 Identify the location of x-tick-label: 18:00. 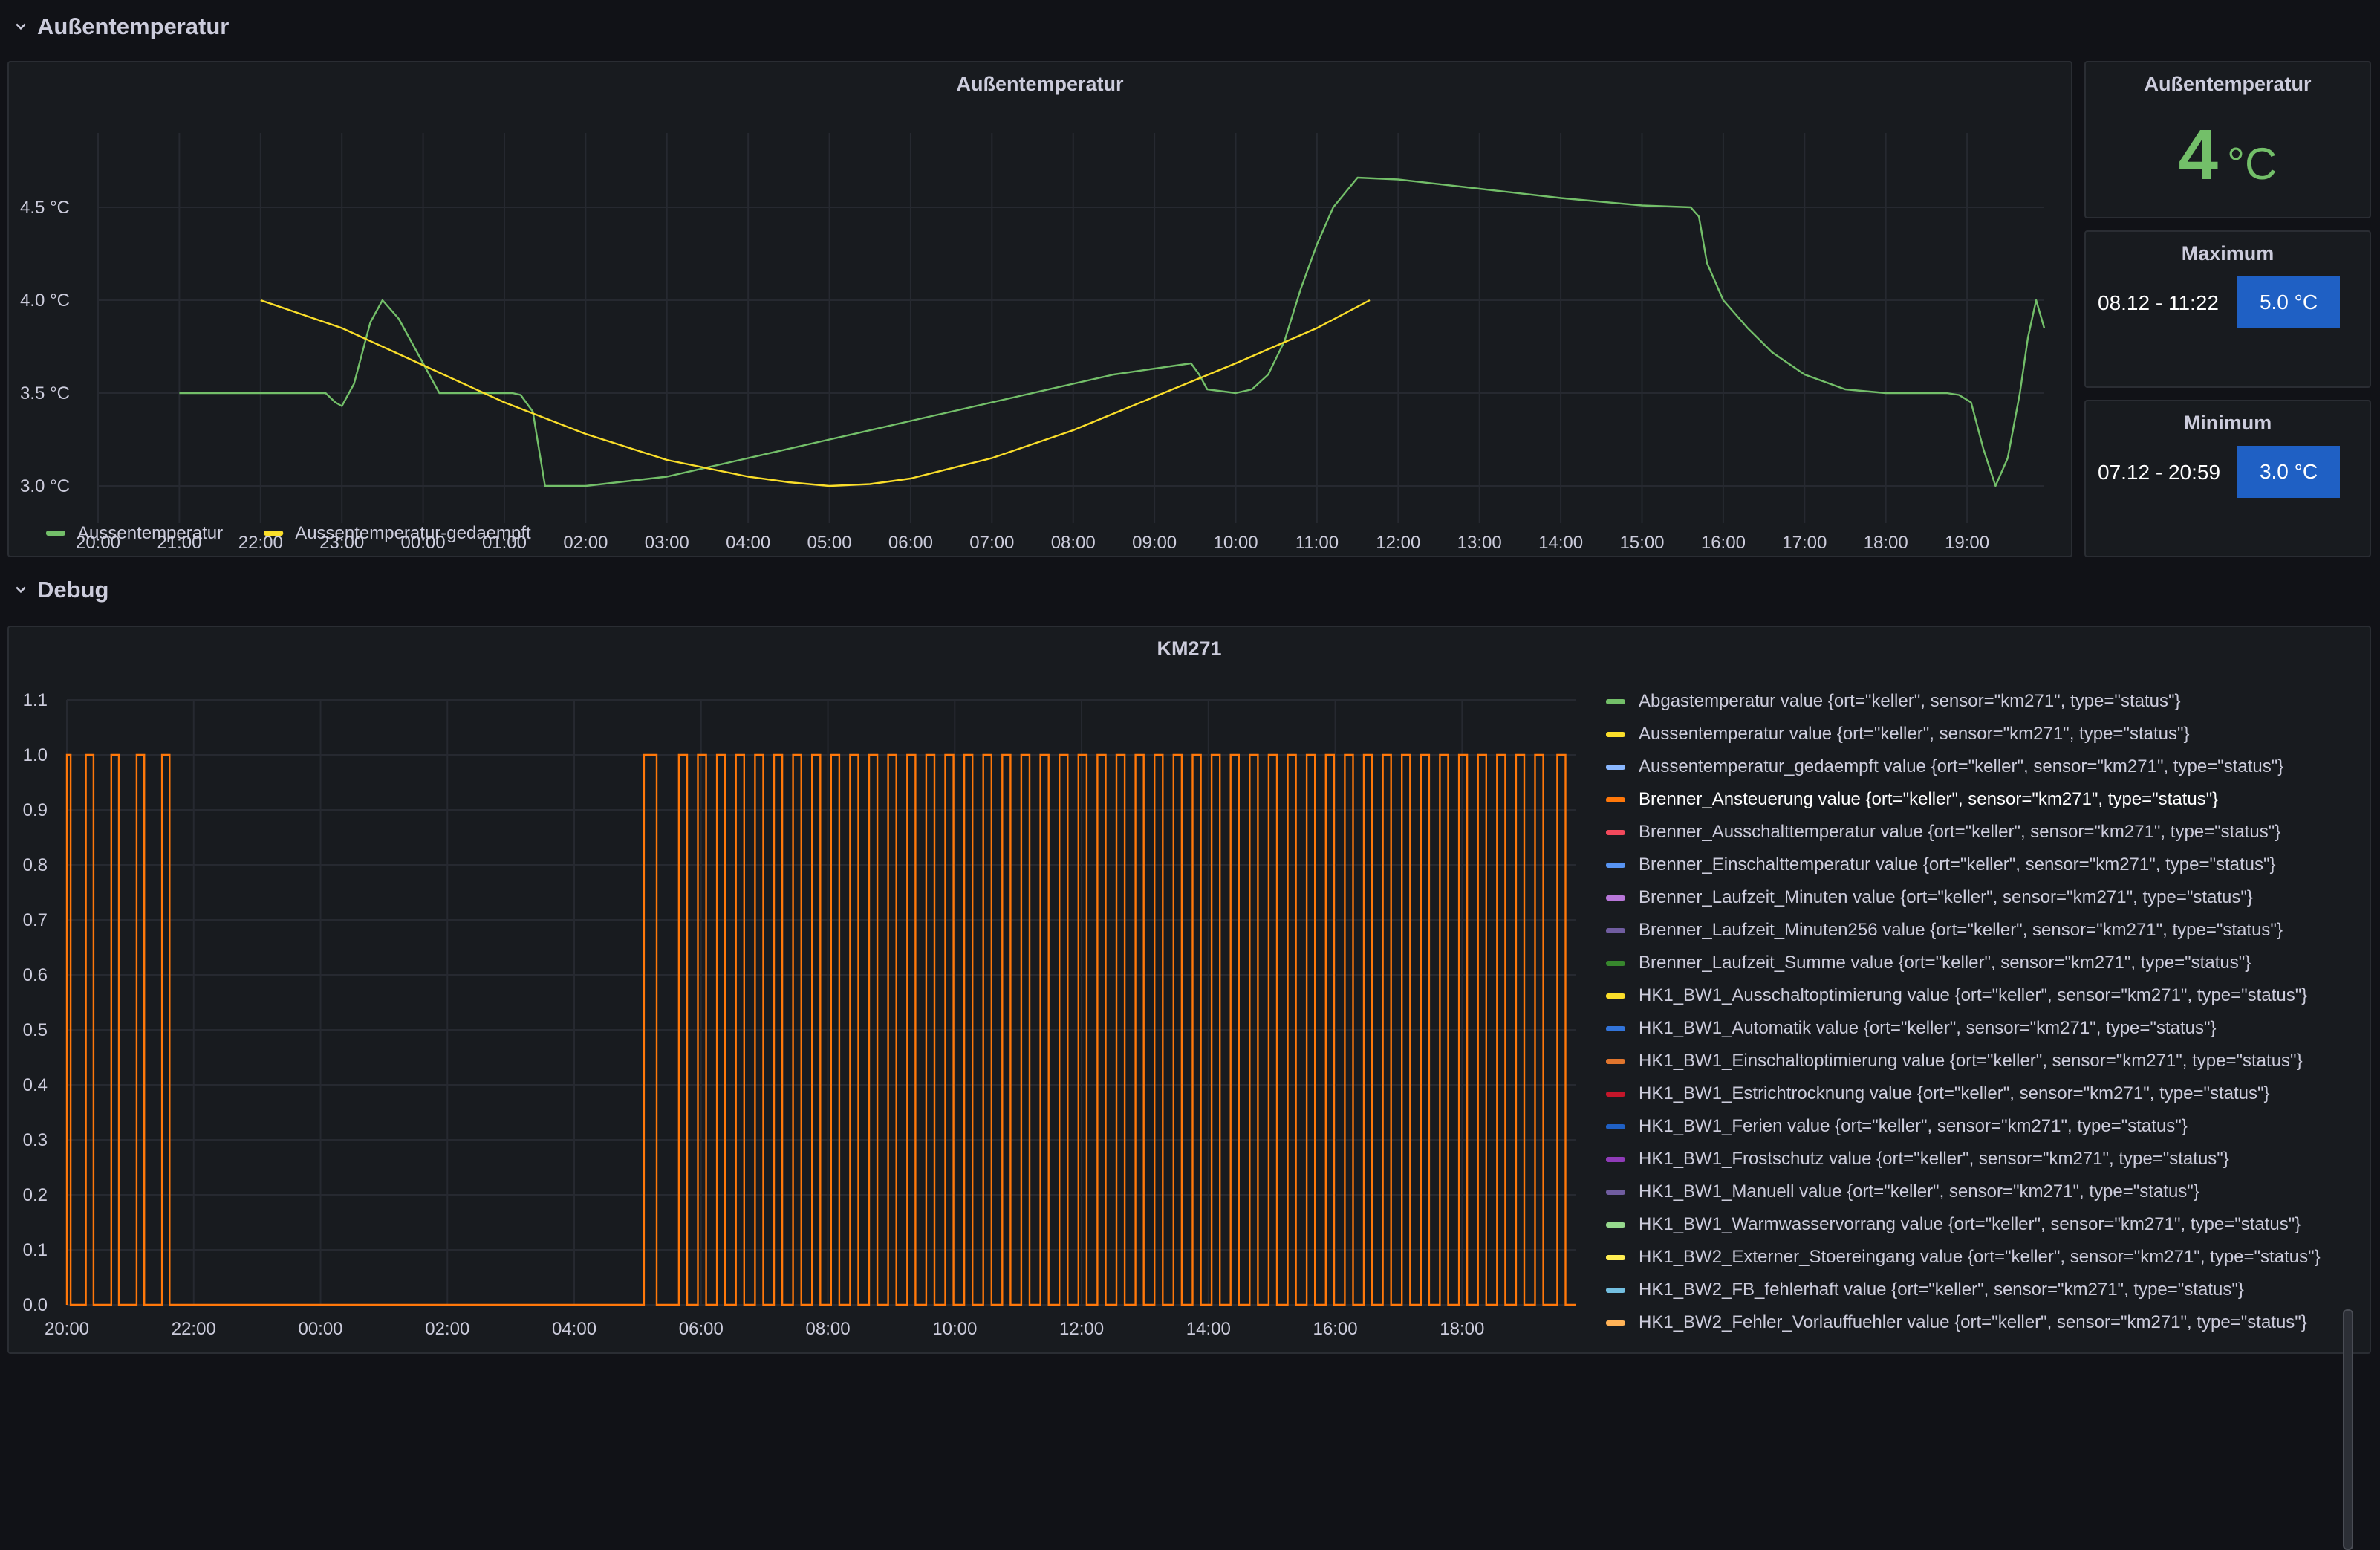
(1462, 1329).